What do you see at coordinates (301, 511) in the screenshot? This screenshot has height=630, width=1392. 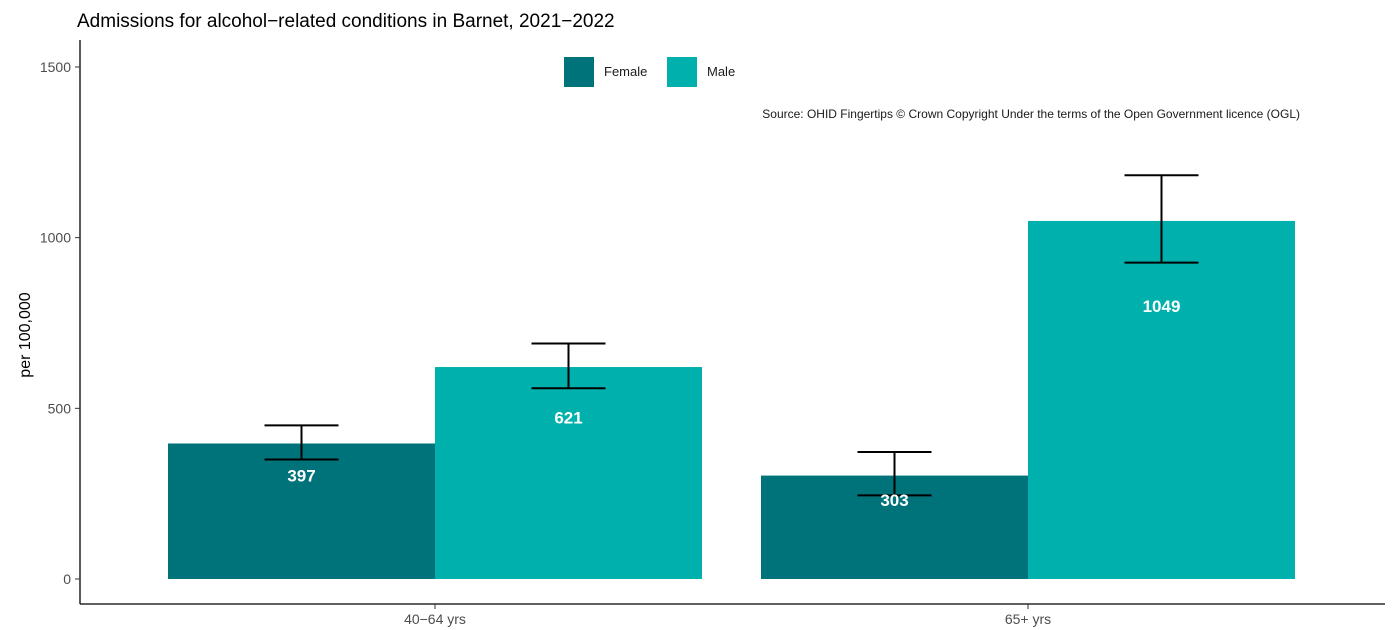 I see `bar-female` at bounding box center [301, 511].